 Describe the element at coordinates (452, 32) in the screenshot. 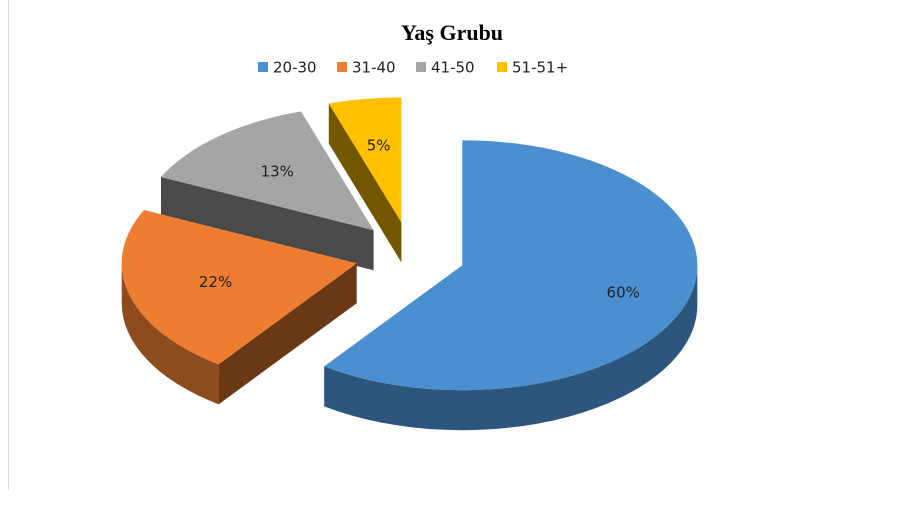

I see `chart-title: Yaş Grubu` at that location.